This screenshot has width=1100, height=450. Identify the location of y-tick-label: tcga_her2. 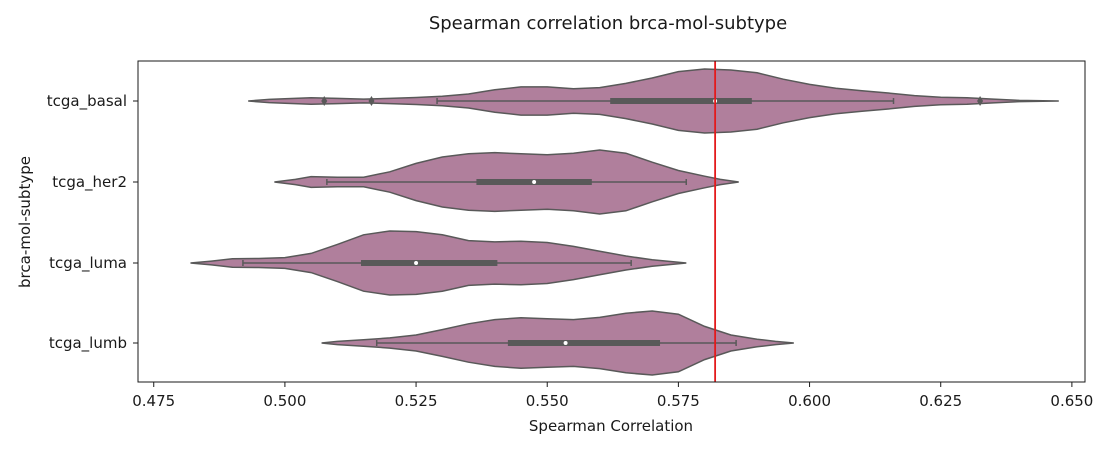
(89, 182).